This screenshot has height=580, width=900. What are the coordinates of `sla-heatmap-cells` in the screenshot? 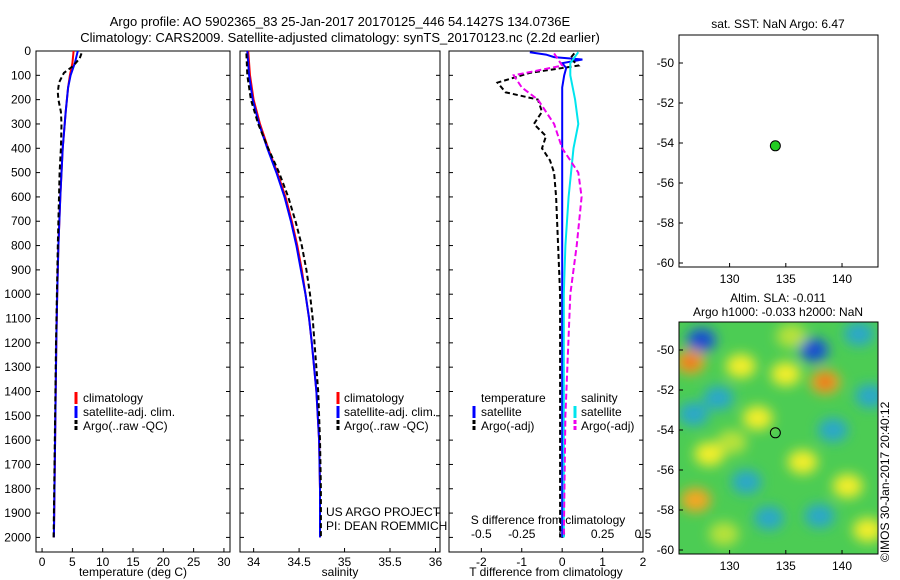 It's located at (778, 434).